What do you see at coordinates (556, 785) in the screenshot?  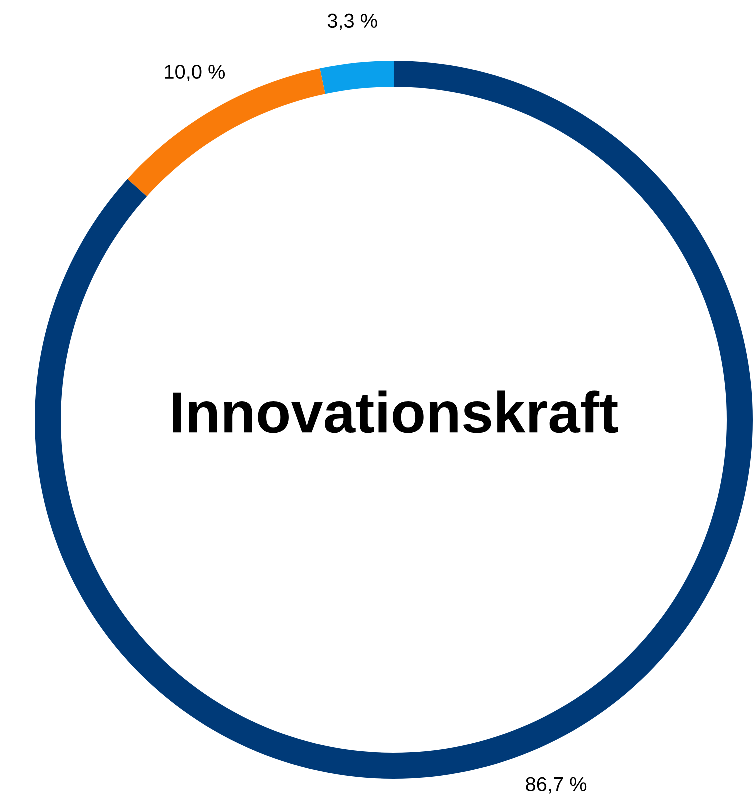 I see `data-label: 86,7 %` at bounding box center [556, 785].